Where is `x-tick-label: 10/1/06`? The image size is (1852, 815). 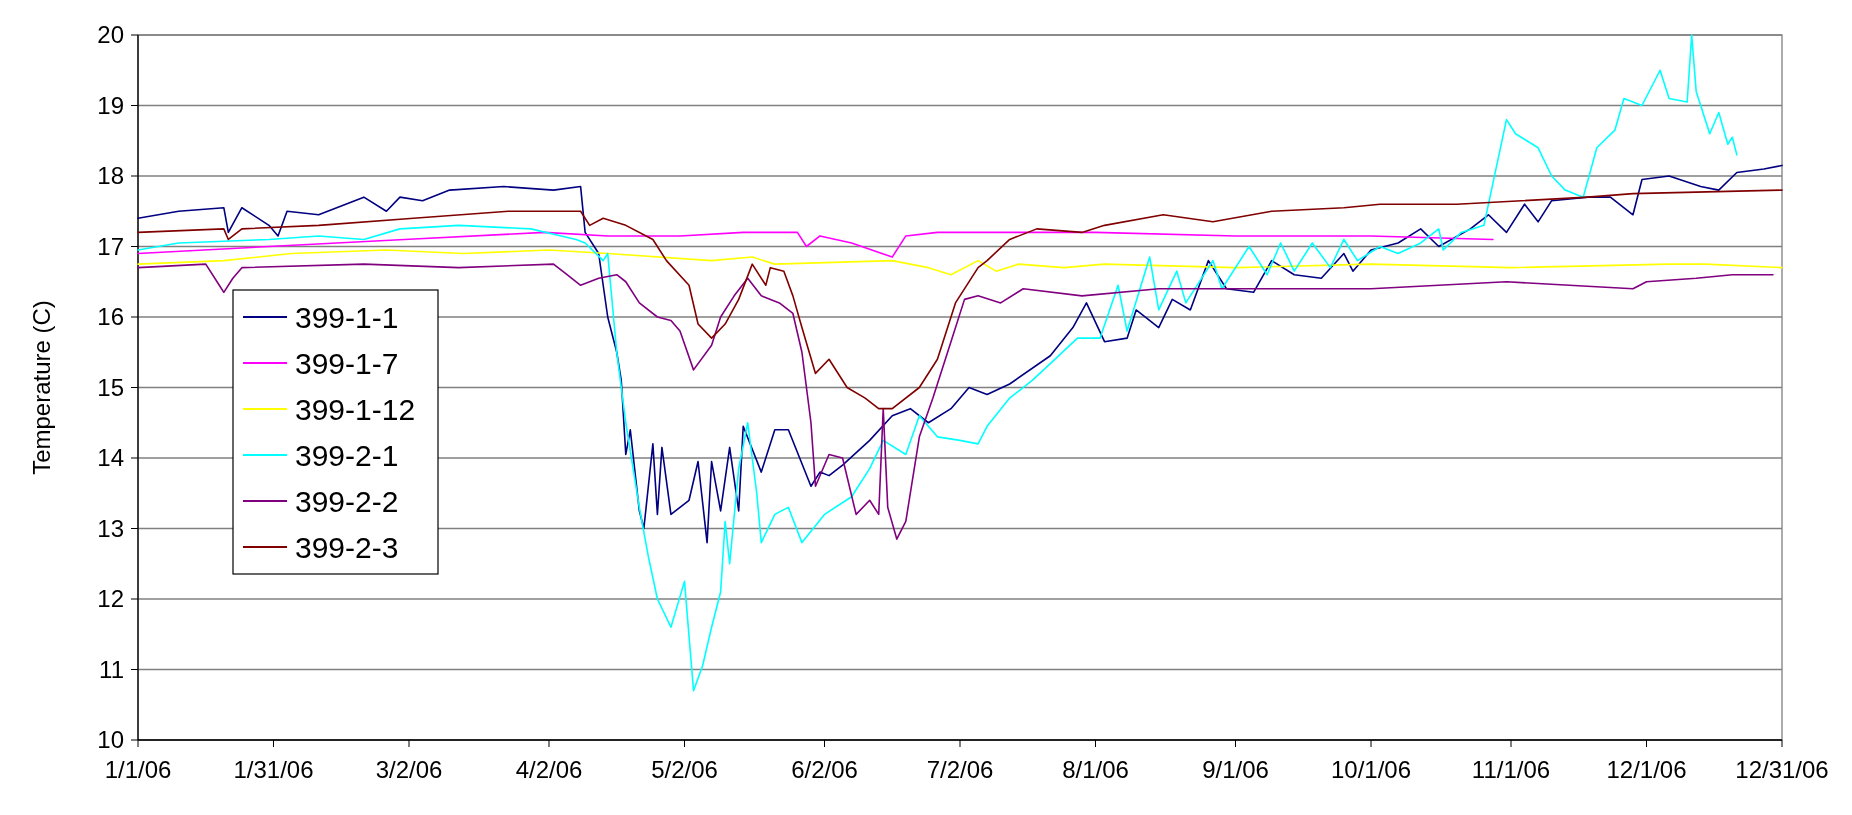 x-tick-label: 10/1/06 is located at coordinates (1371, 769).